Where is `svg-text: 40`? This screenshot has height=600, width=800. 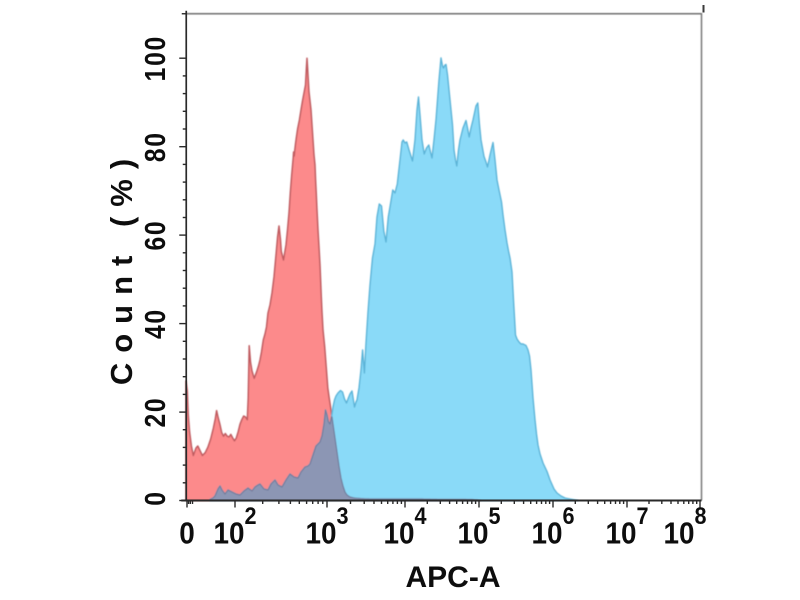
svg-text: 40 is located at coordinates (155, 323).